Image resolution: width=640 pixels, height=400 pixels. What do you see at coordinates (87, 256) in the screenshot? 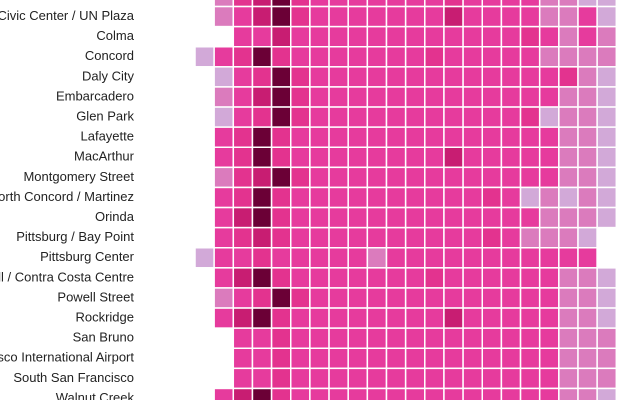
I see `row-label: Pittsburg Center` at bounding box center [87, 256].